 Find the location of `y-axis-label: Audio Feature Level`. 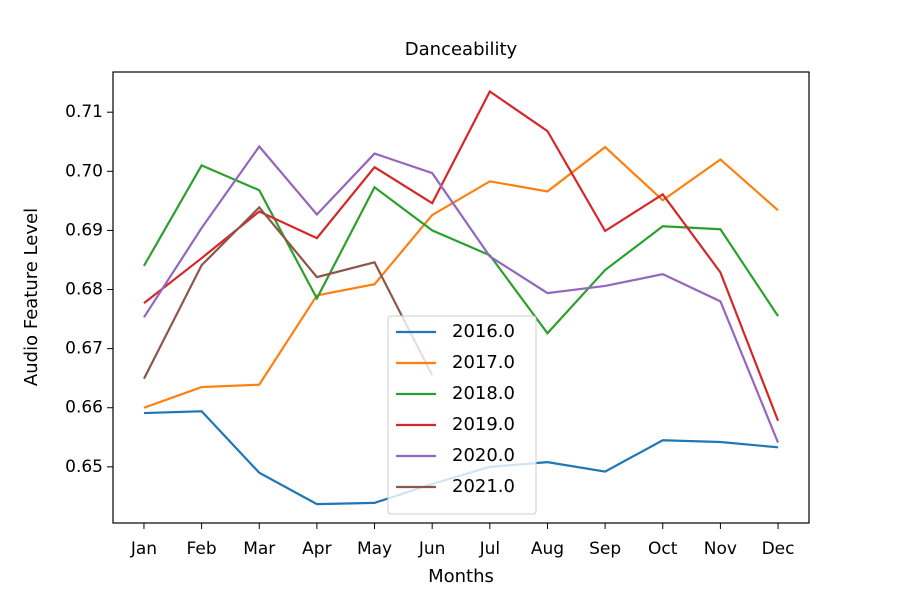

y-axis-label: Audio Feature Level is located at coordinates (31, 297).